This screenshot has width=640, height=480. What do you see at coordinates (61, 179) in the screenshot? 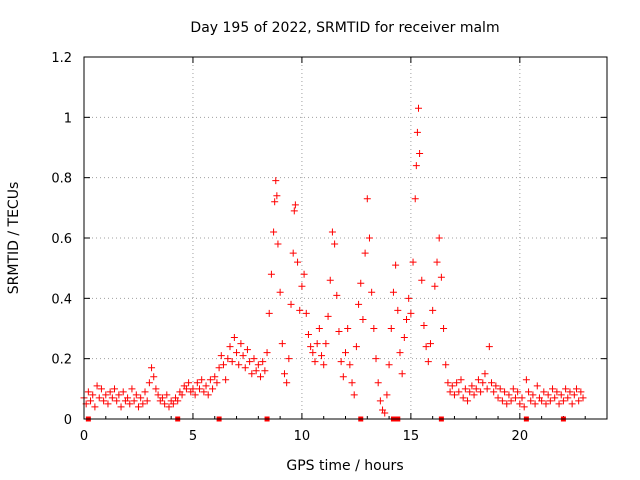
I see `y-tick-label: 0.8` at bounding box center [61, 179].